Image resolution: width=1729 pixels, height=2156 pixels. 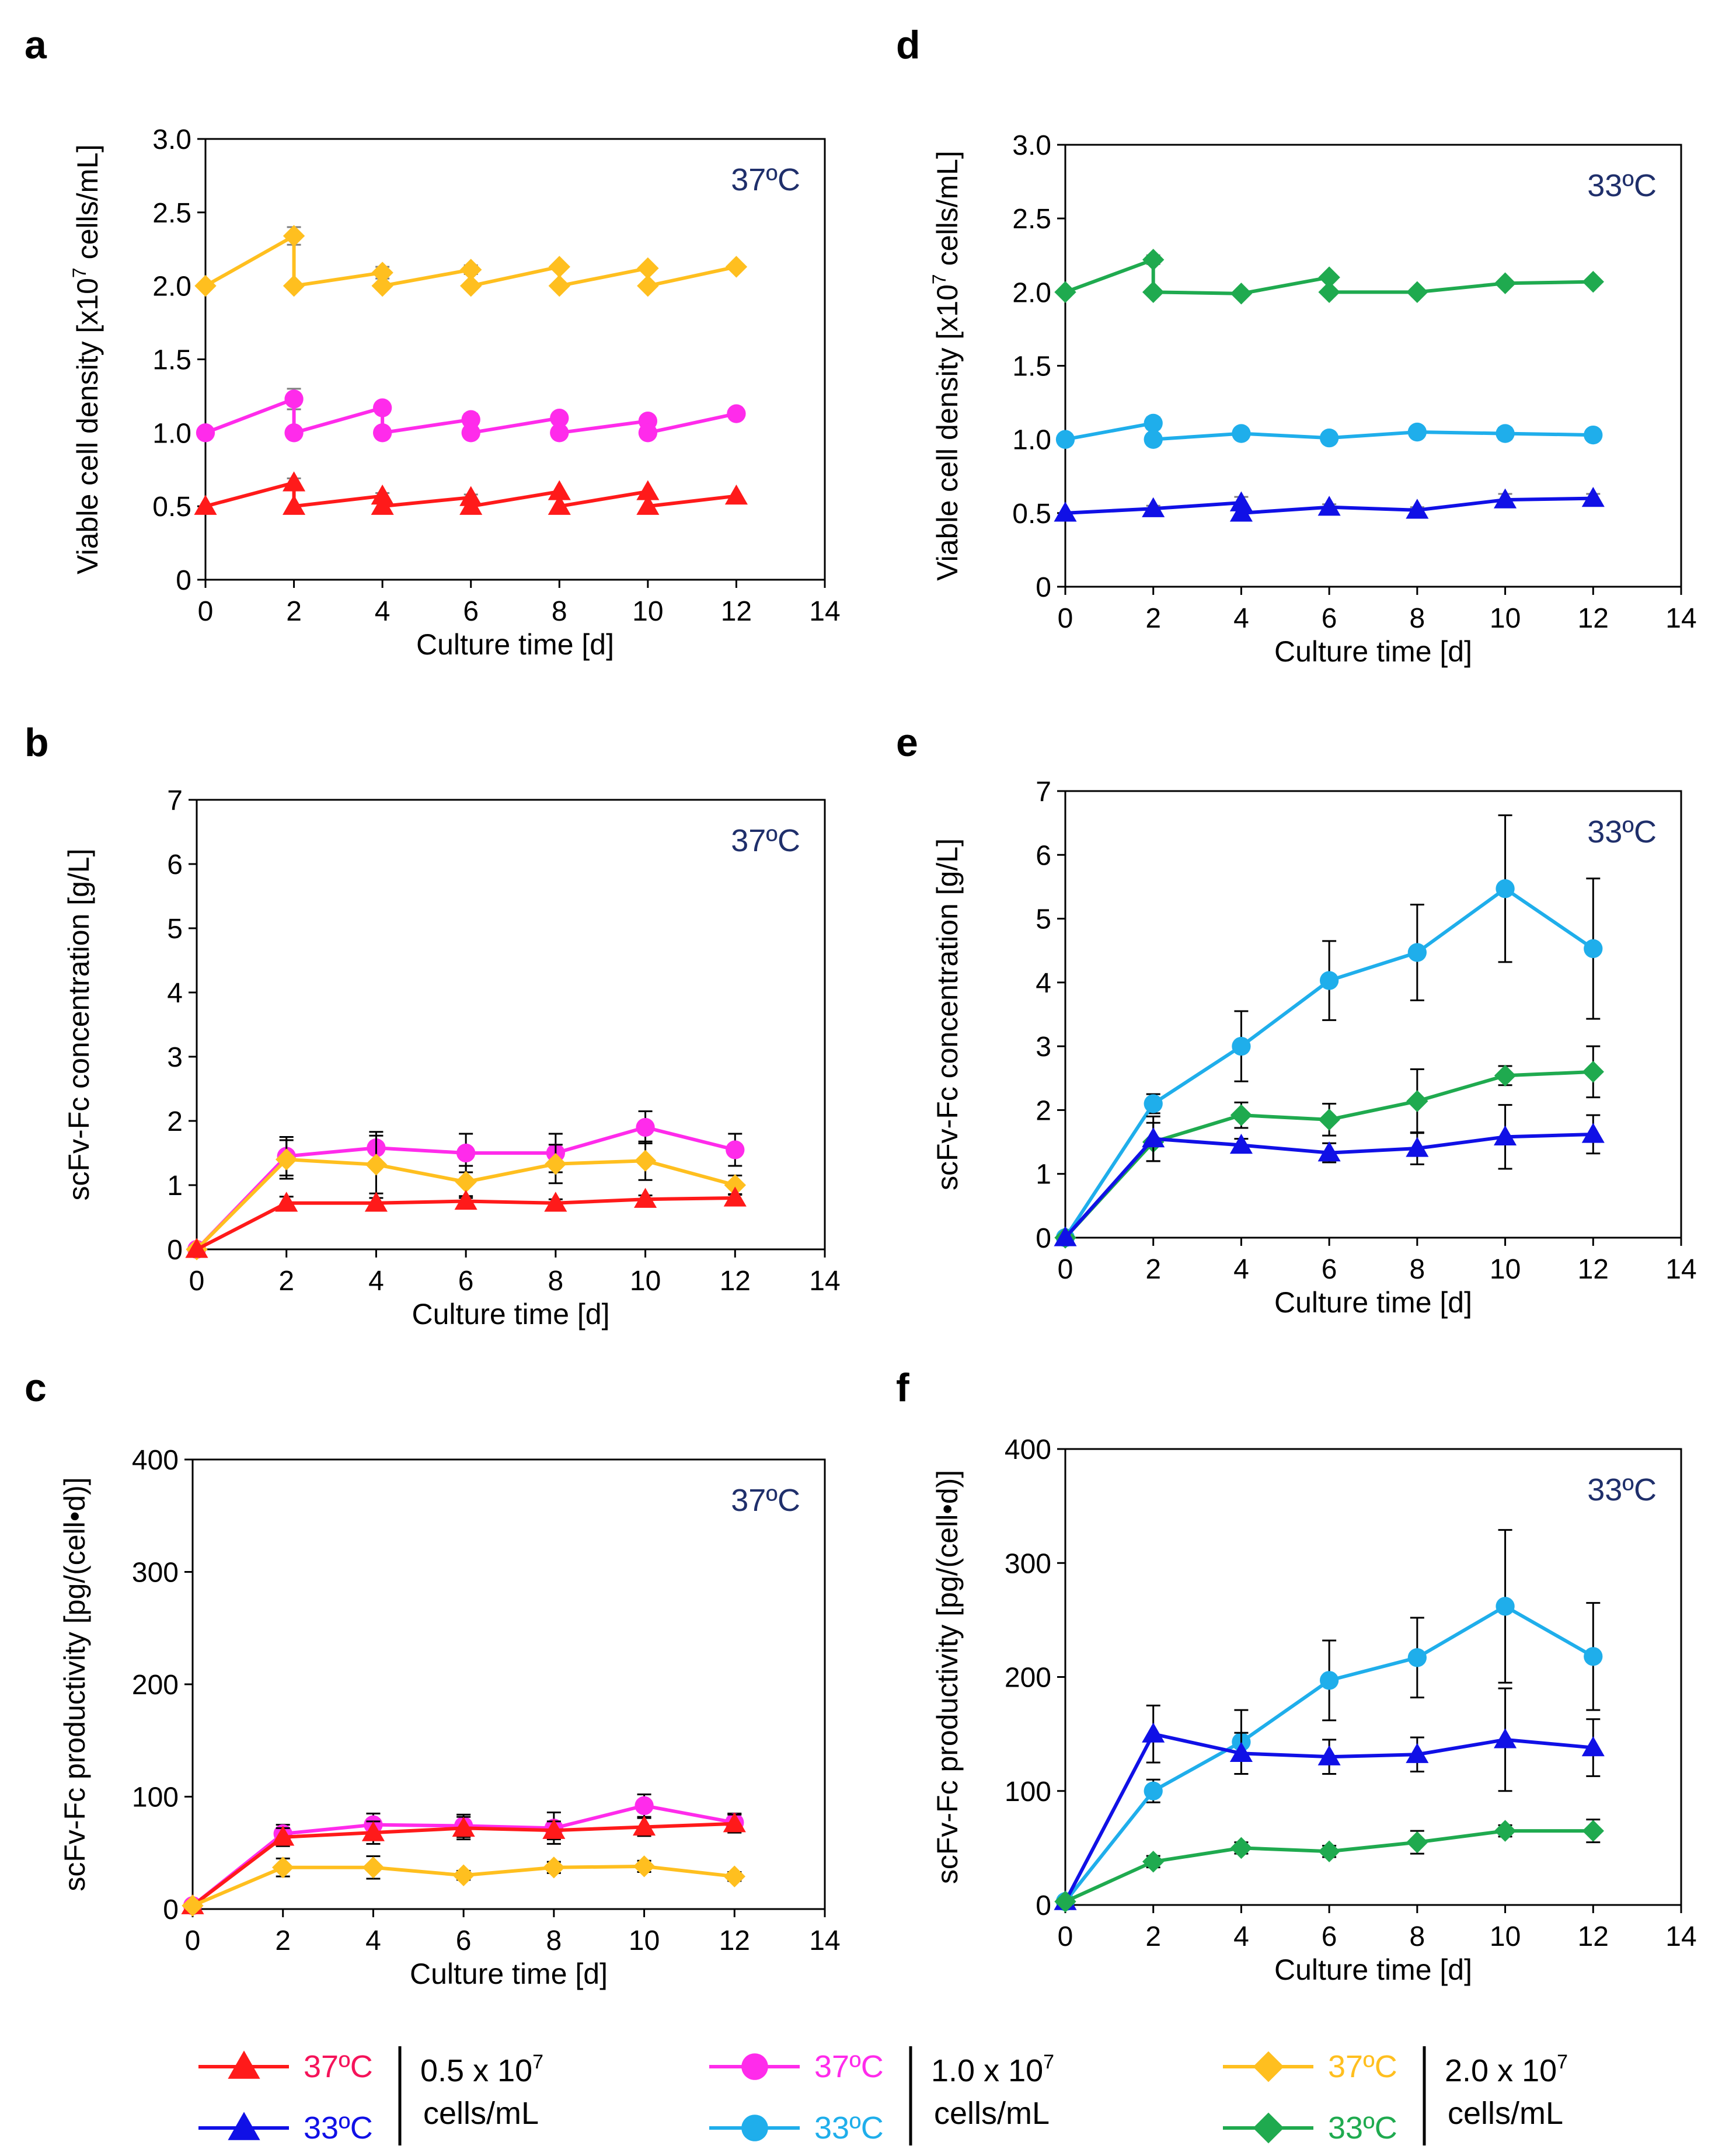 What do you see at coordinates (765, 179) in the screenshot?
I see `temperature-label: 37ºC` at bounding box center [765, 179].